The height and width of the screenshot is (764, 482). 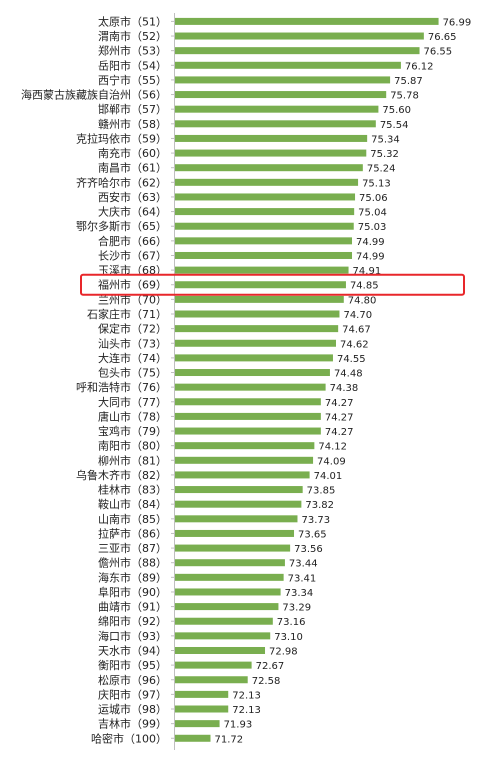 I want to click on value-label: 74.48, so click(x=348, y=374).